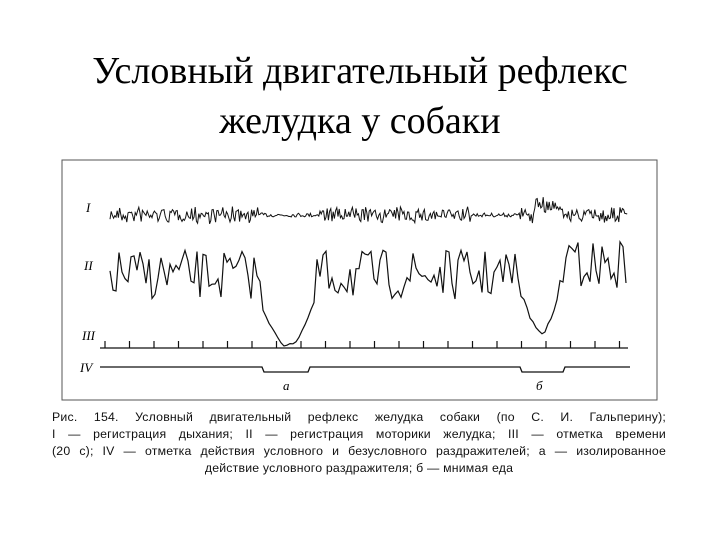  What do you see at coordinates (286, 385) in the screenshot?
I see `mark-label: а` at bounding box center [286, 385].